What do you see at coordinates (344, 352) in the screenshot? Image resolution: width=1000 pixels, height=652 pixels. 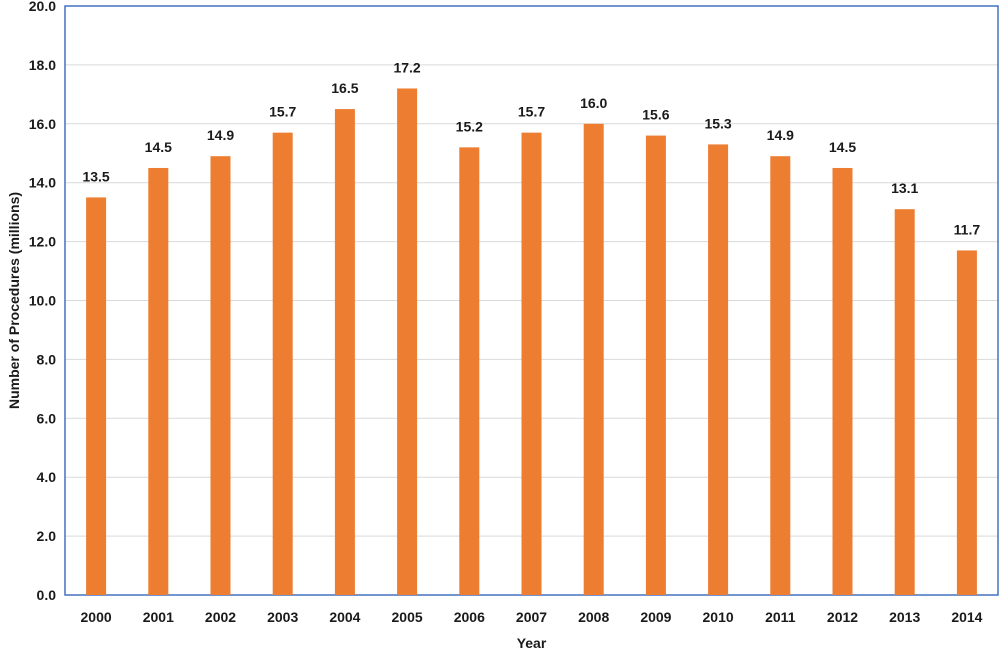 I see `bar-2004` at bounding box center [344, 352].